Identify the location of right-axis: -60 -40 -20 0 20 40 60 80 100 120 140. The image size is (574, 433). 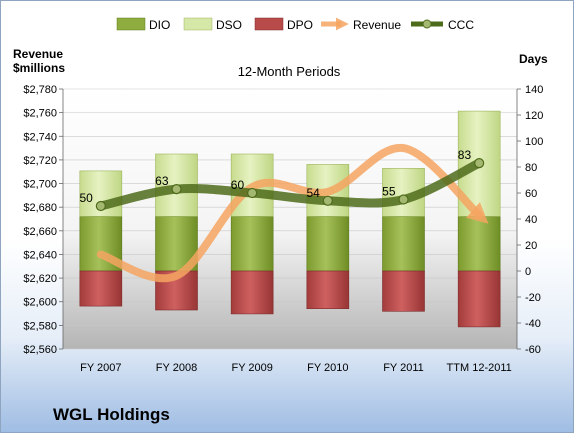
(529, 220).